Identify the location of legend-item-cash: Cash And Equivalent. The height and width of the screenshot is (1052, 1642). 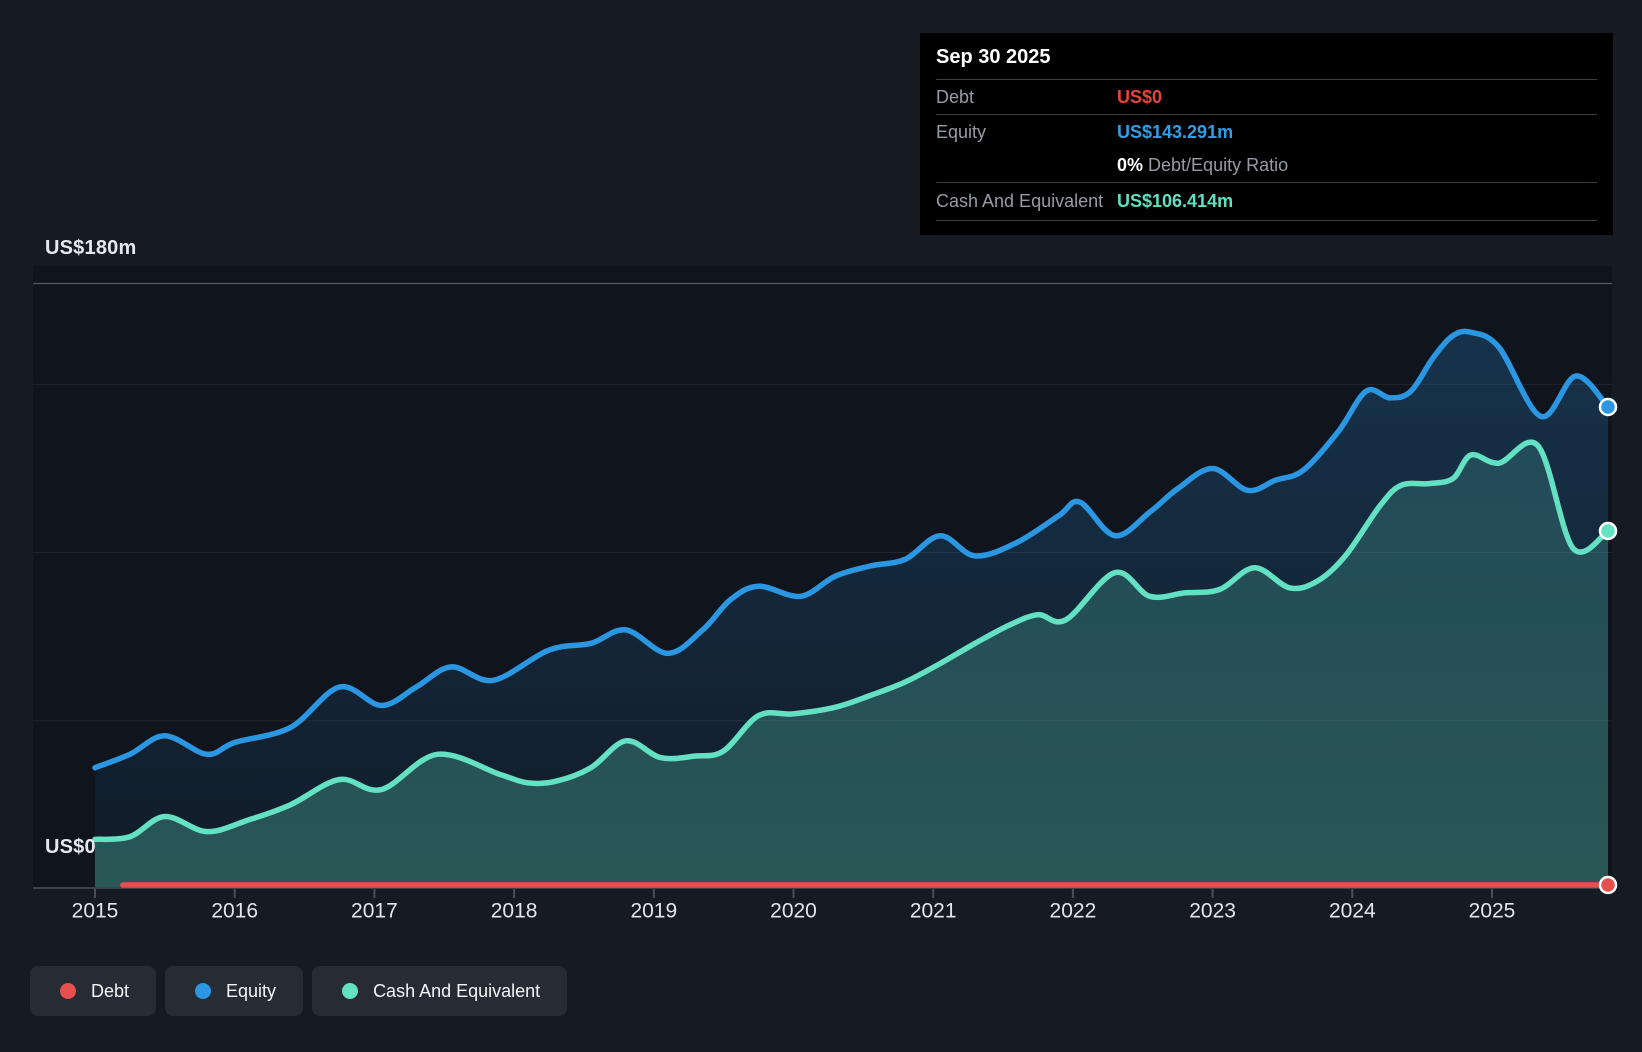
(440, 991).